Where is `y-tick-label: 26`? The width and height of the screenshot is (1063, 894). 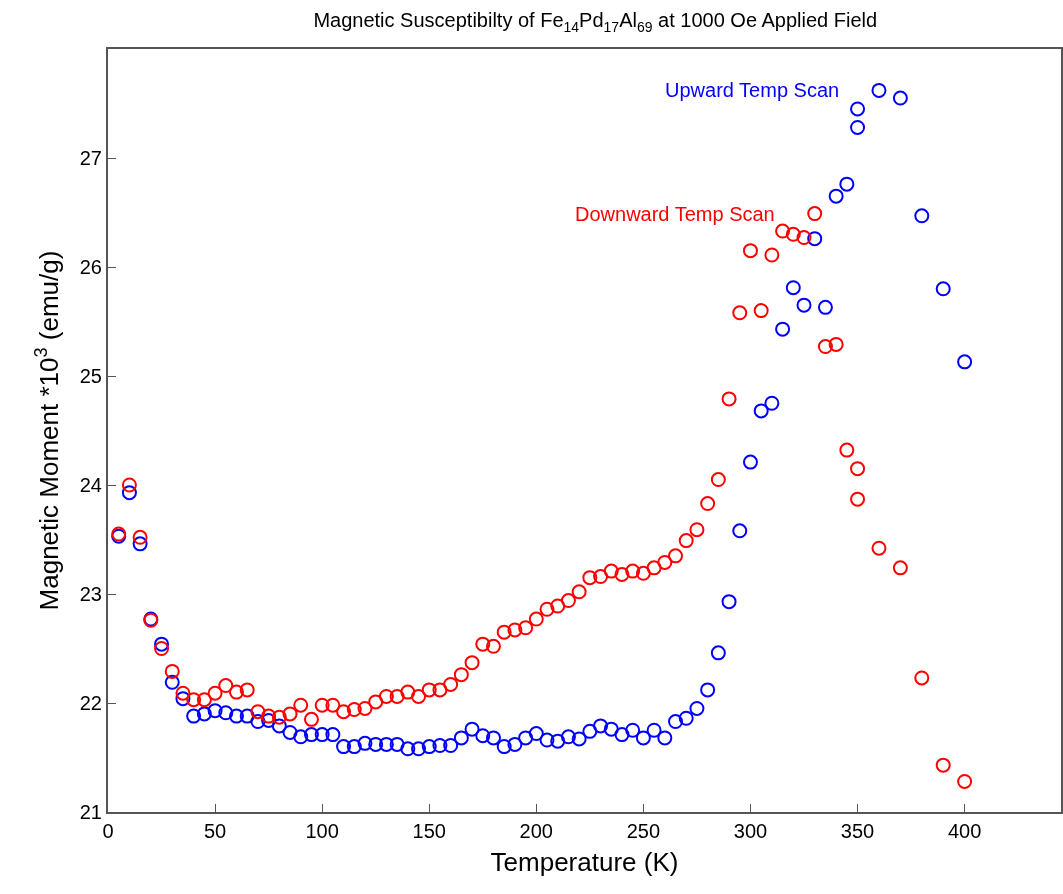
y-tick-label: 26 is located at coordinates (90, 267).